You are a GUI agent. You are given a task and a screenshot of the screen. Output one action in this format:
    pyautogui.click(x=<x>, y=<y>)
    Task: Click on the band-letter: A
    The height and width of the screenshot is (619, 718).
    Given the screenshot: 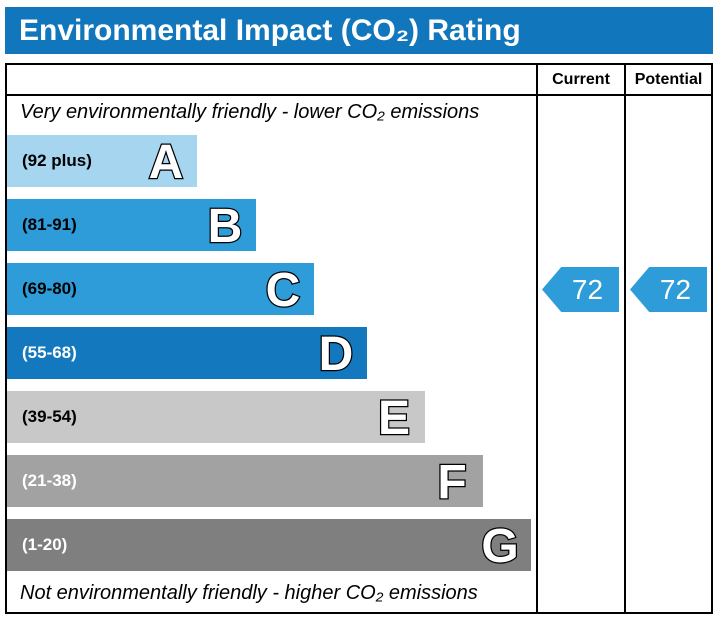 What is the action you would take?
    pyautogui.click(x=166, y=162)
    